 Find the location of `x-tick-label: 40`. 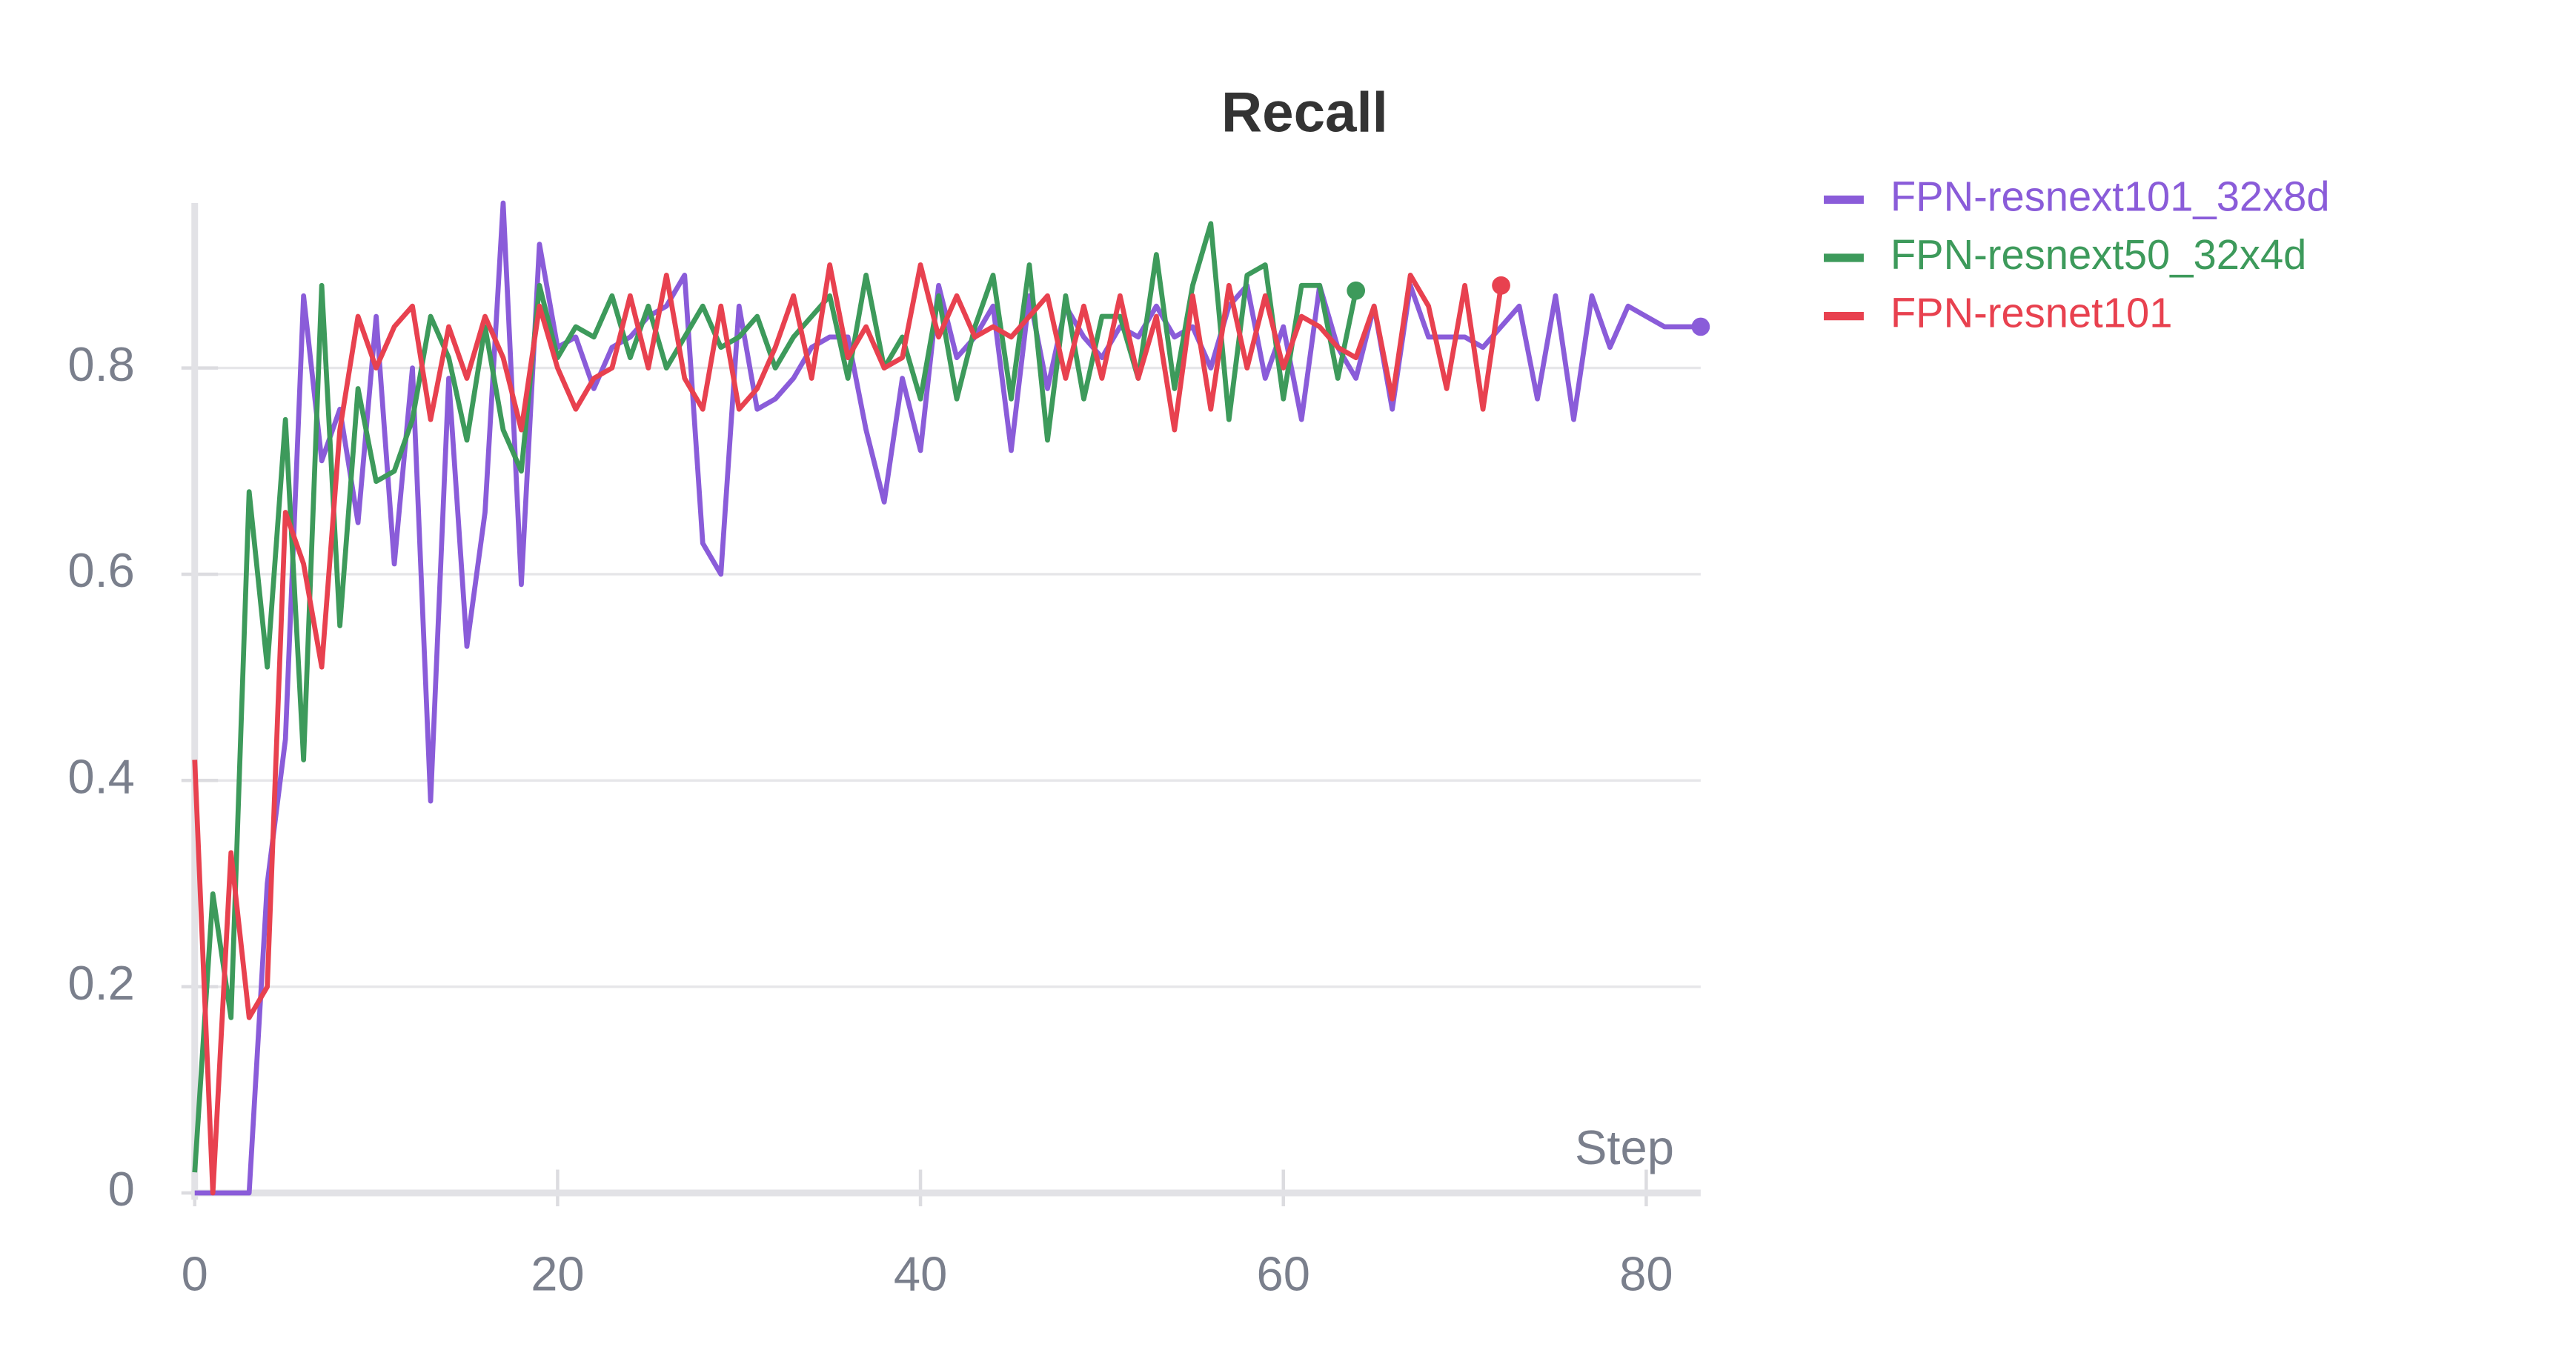

x-tick-label: 40 is located at coordinates (921, 1274).